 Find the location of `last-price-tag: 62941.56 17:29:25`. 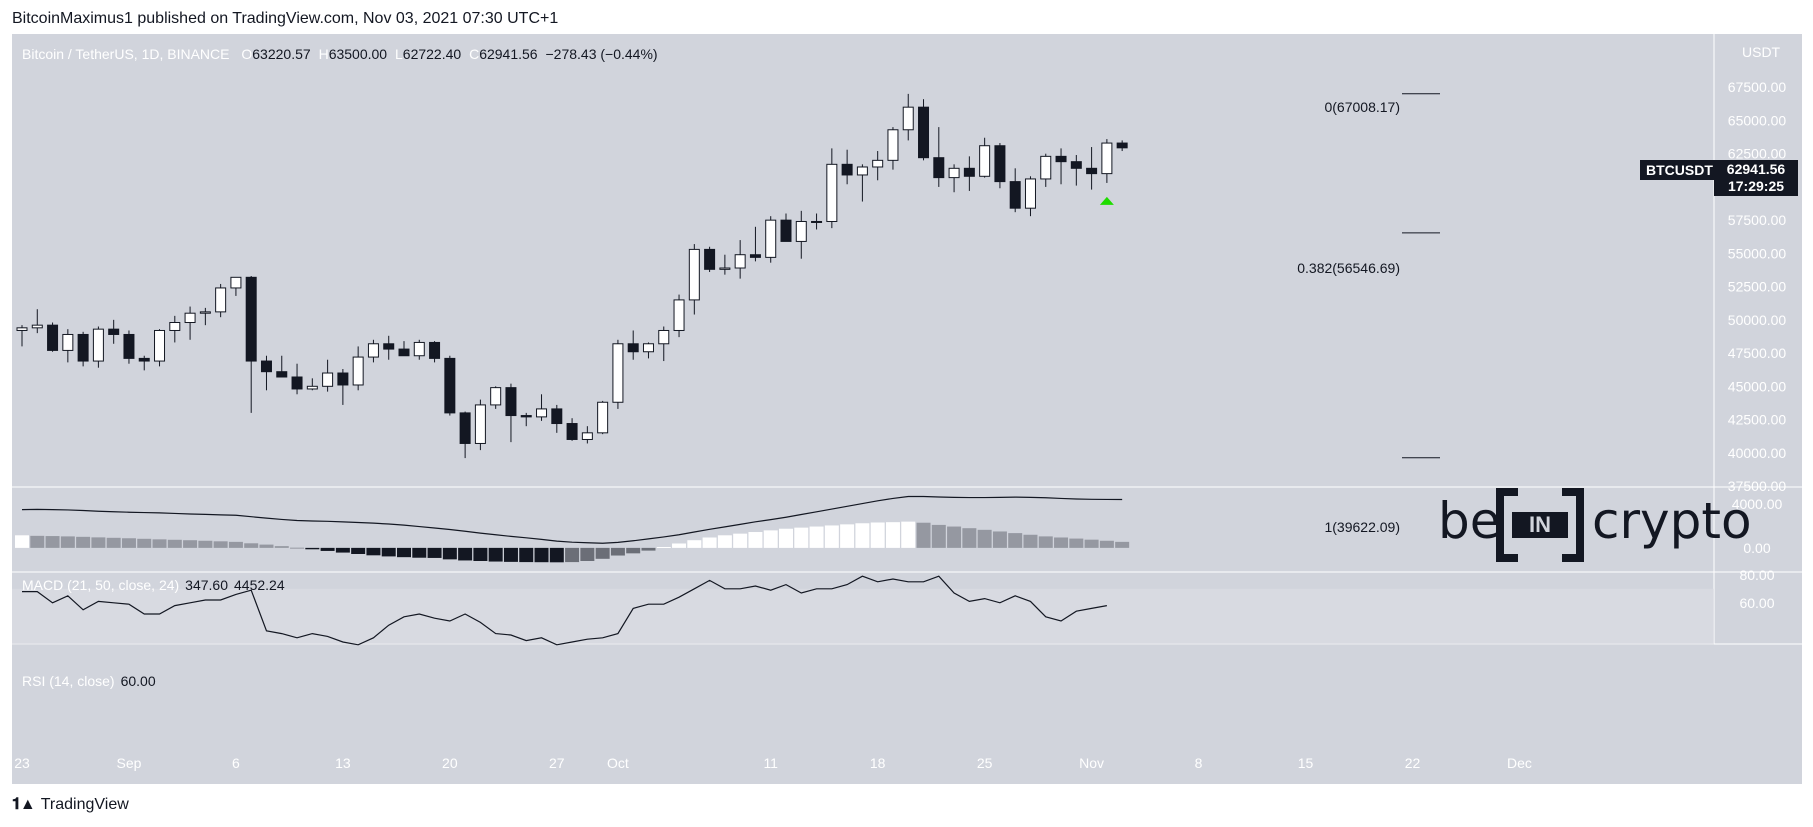

last-price-tag: 62941.56 17:29:25 is located at coordinates (1756, 178).